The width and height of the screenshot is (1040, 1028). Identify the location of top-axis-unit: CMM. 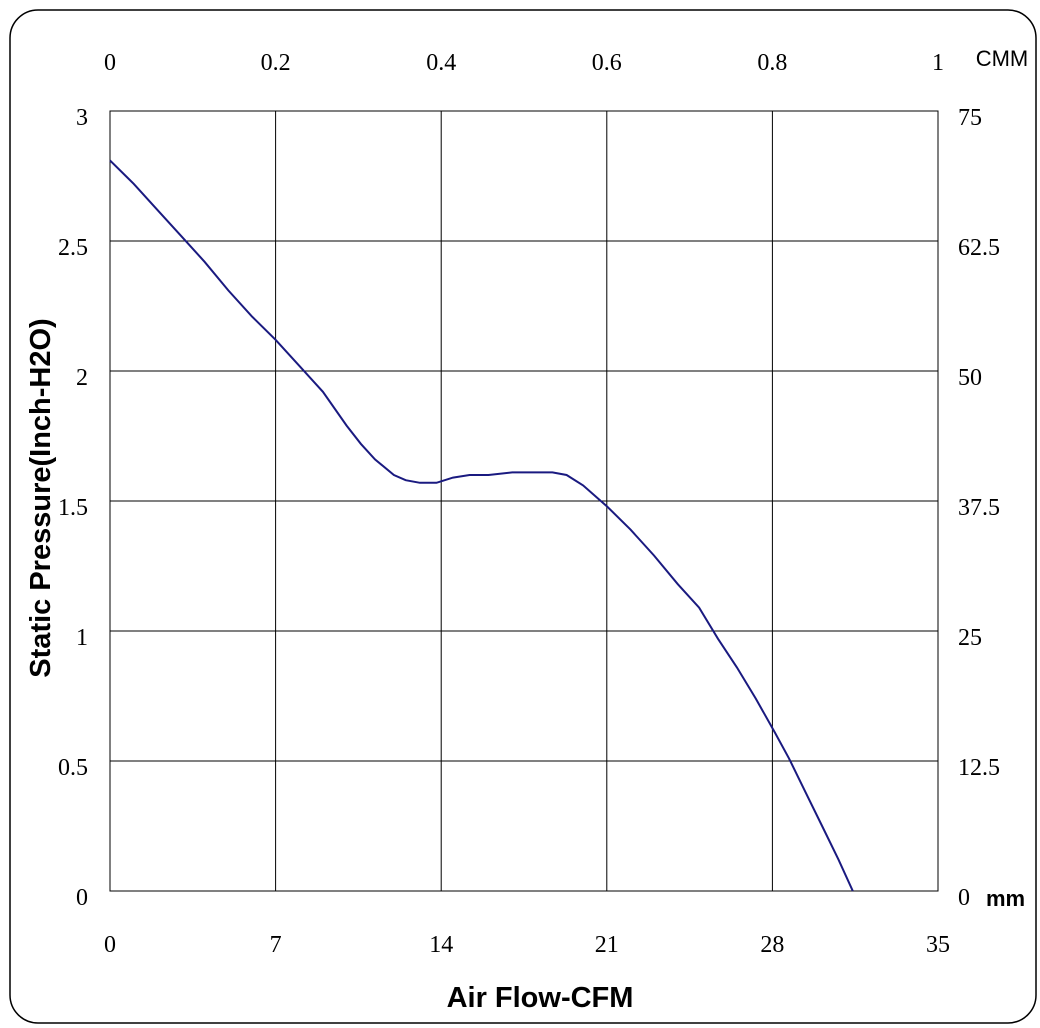
(1002, 58).